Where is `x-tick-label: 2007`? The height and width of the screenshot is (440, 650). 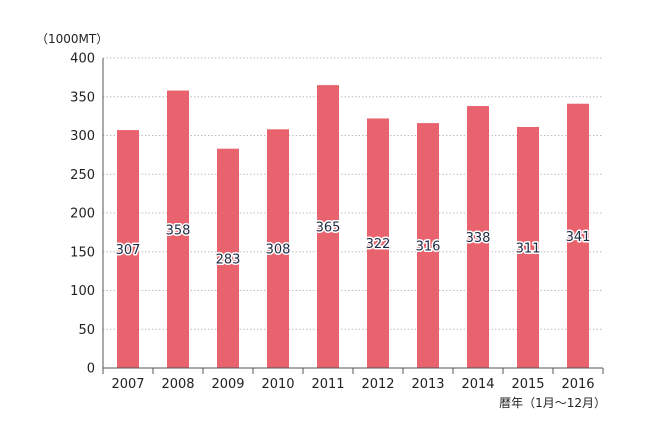 x-tick-label: 2007 is located at coordinates (127, 384).